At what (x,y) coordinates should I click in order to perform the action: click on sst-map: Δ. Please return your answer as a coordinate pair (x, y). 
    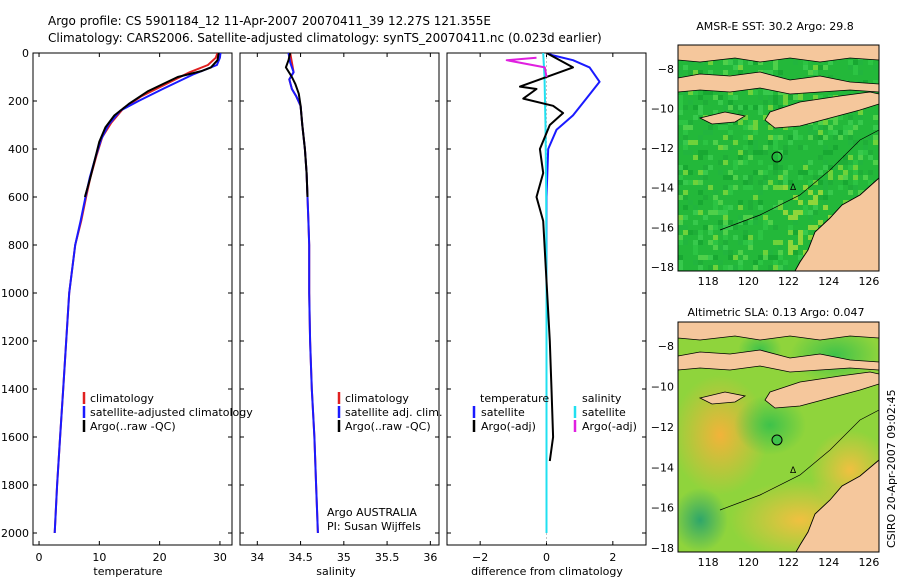
    Looking at the image, I should click on (778, 158).